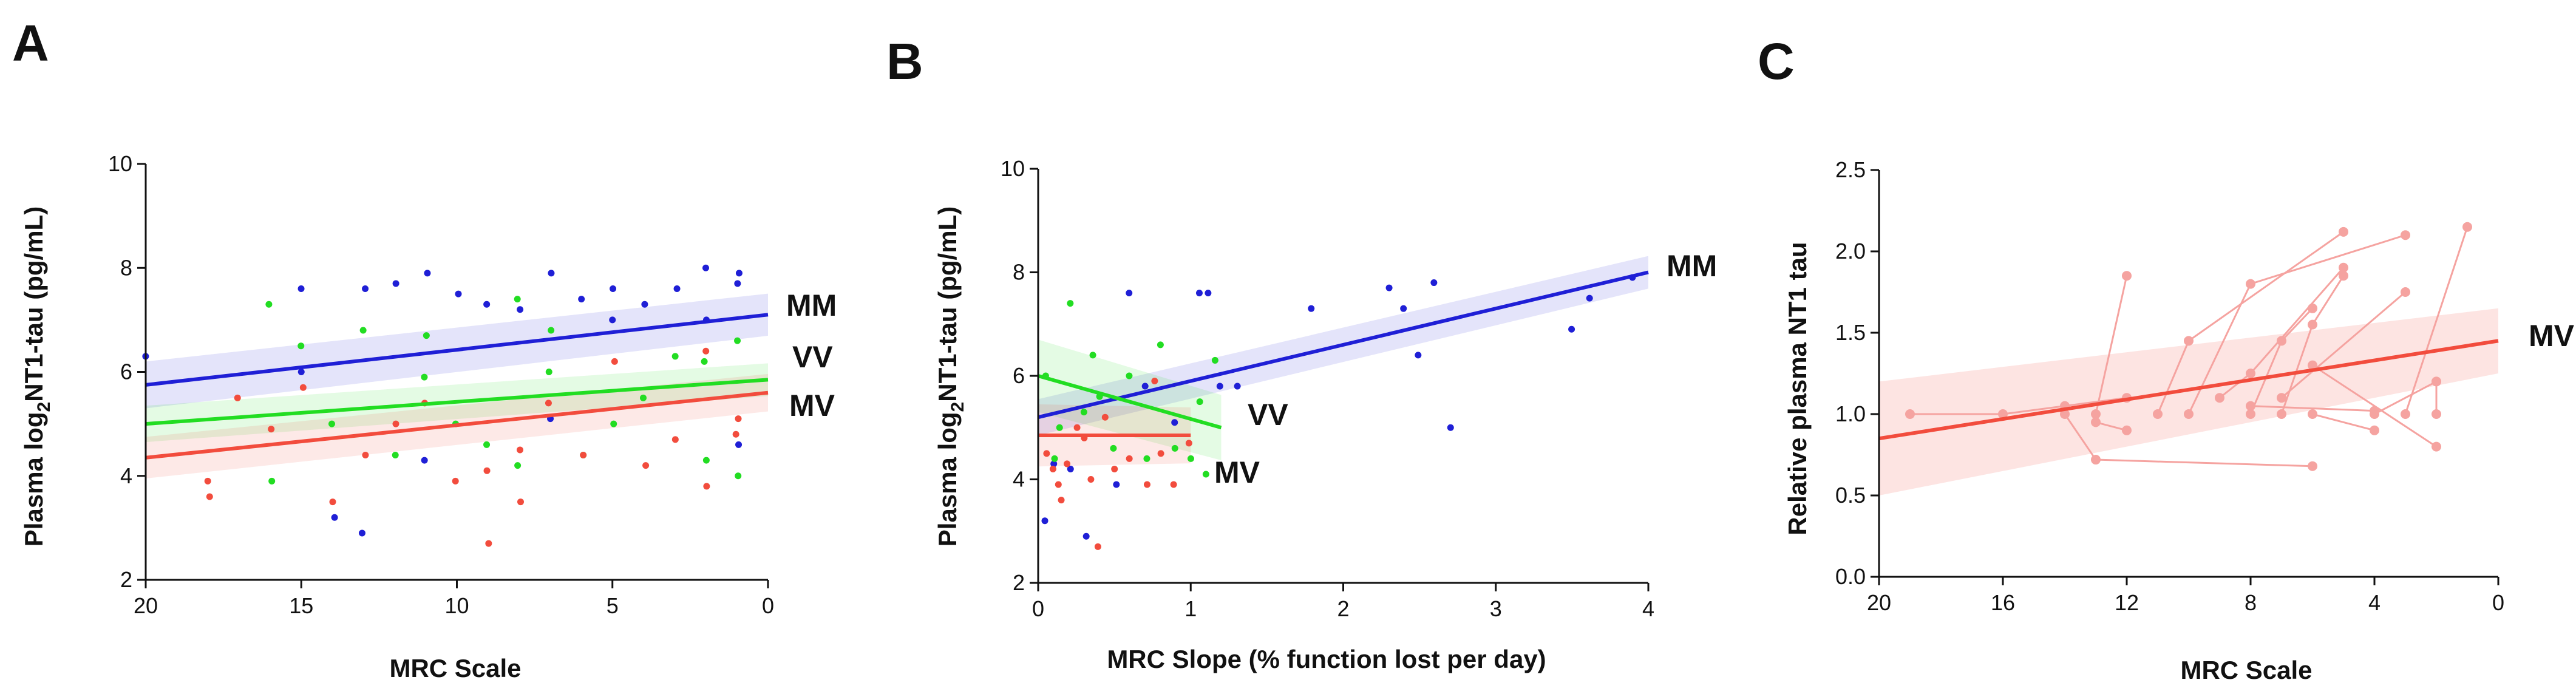 This screenshot has height=694, width=2576. I want to click on panel-letter-c: C, so click(1776, 61).